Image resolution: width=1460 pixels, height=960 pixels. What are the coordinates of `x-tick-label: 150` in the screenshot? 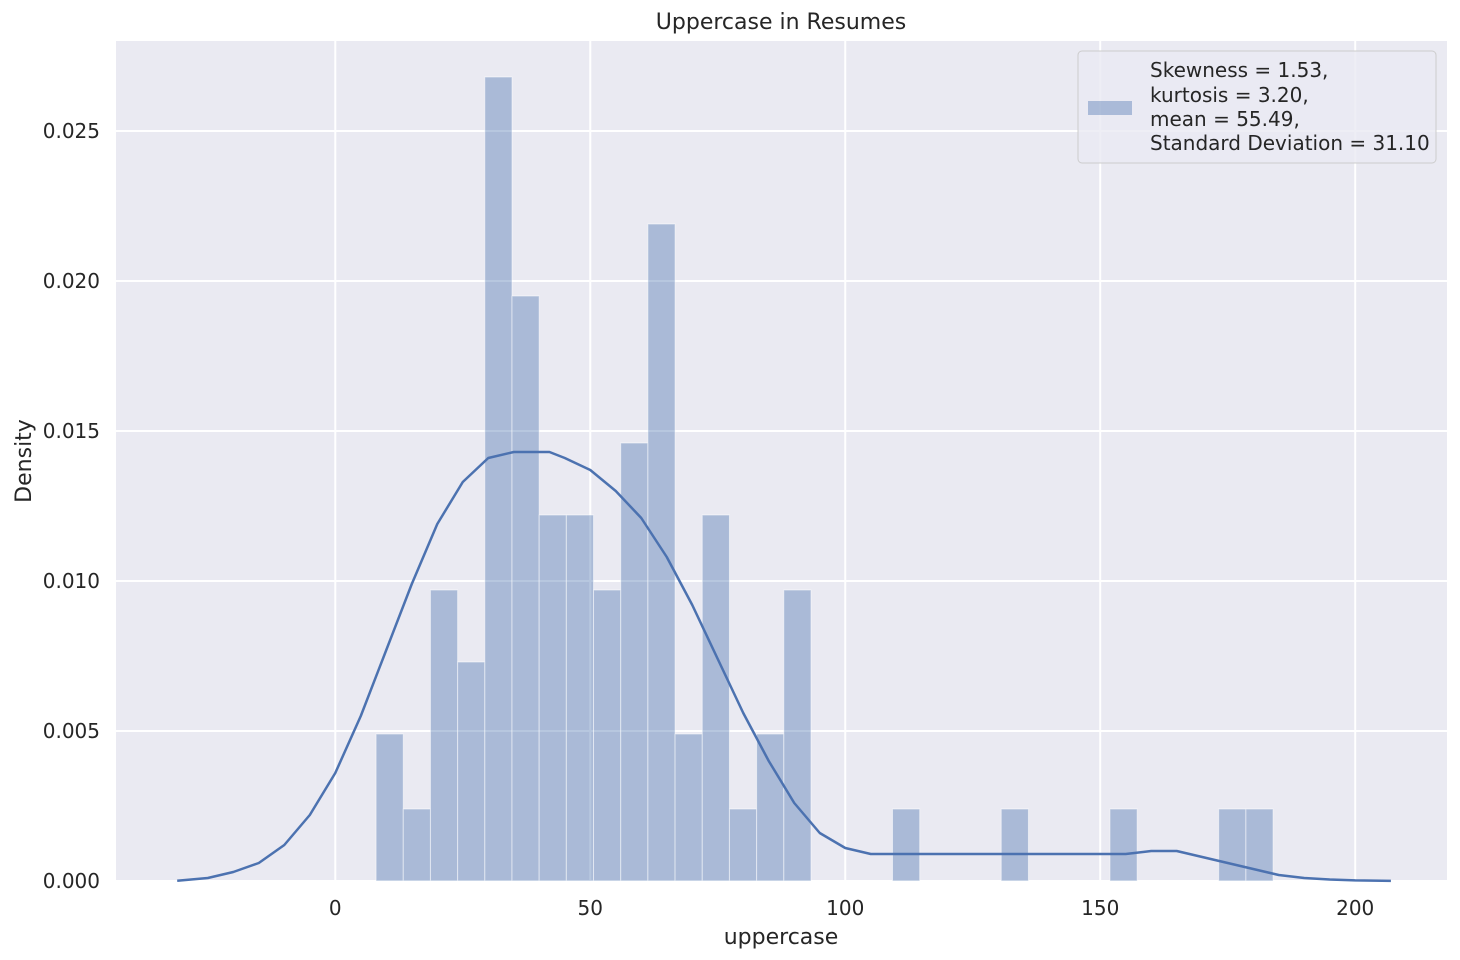 It's located at (1100, 908).